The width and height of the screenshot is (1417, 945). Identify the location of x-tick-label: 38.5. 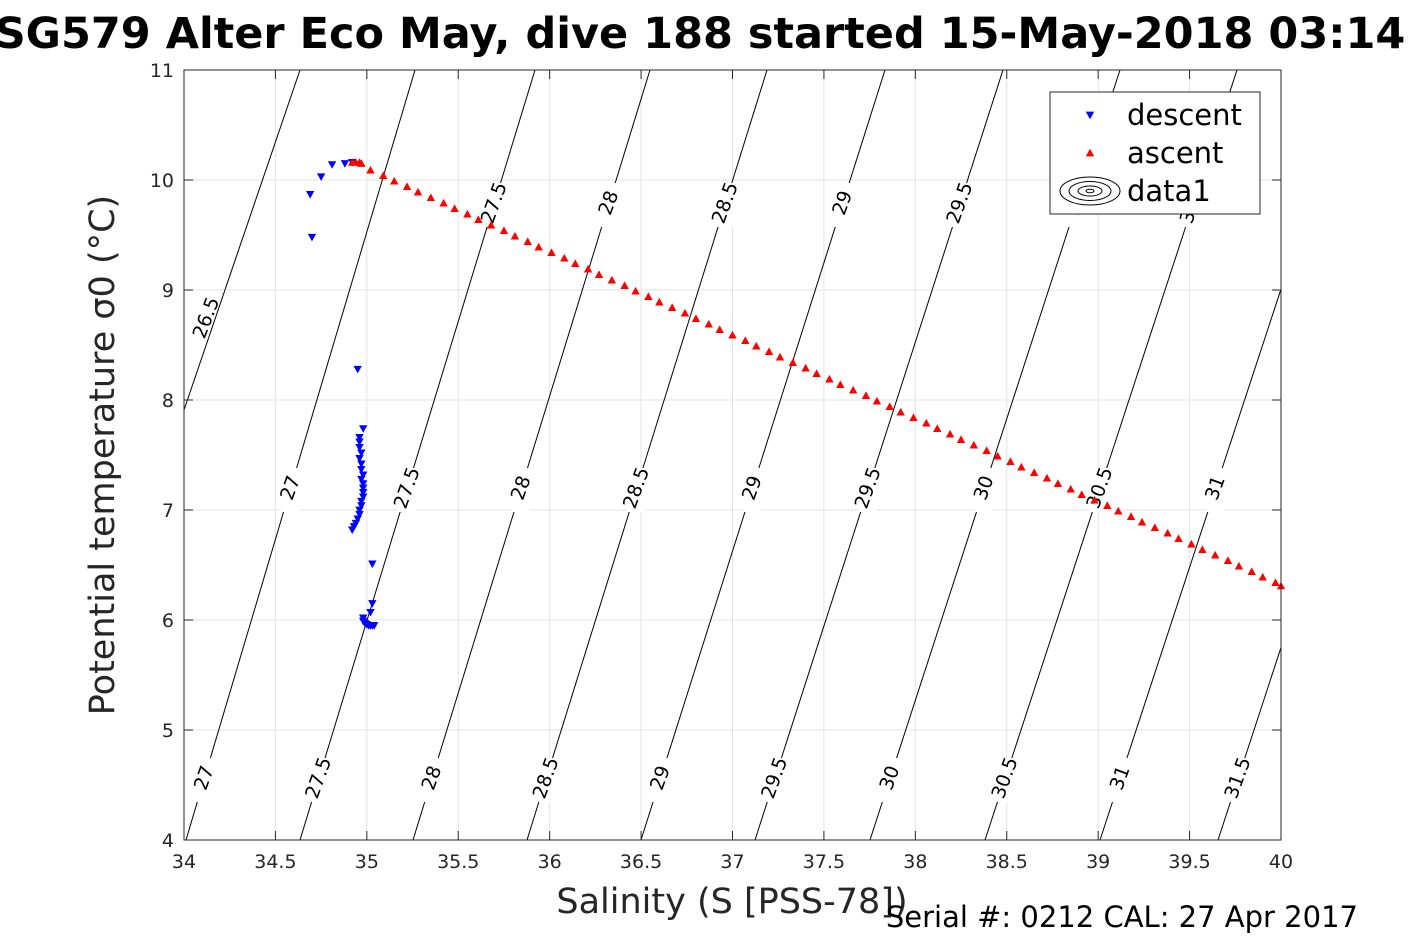
(1007, 862).